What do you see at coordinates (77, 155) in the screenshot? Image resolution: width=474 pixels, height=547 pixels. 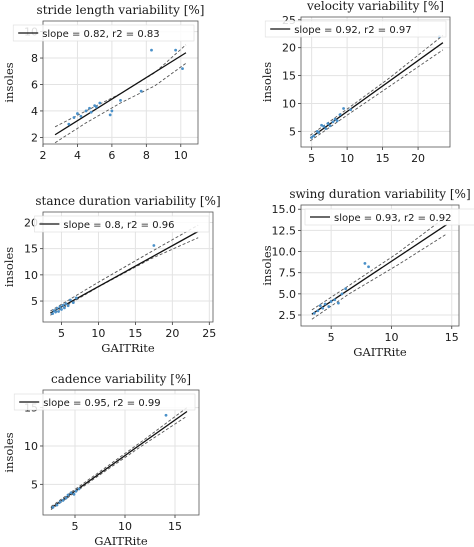 I see `x-tick-label: 4` at bounding box center [77, 155].